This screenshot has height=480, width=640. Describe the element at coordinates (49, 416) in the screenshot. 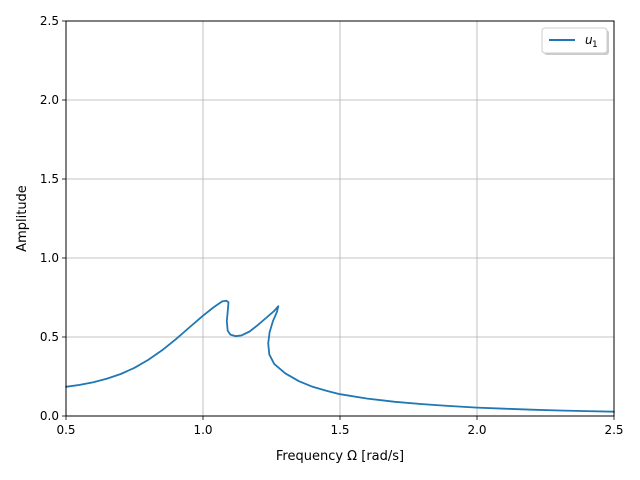

I see `y-tick-label: 0.0` at that location.